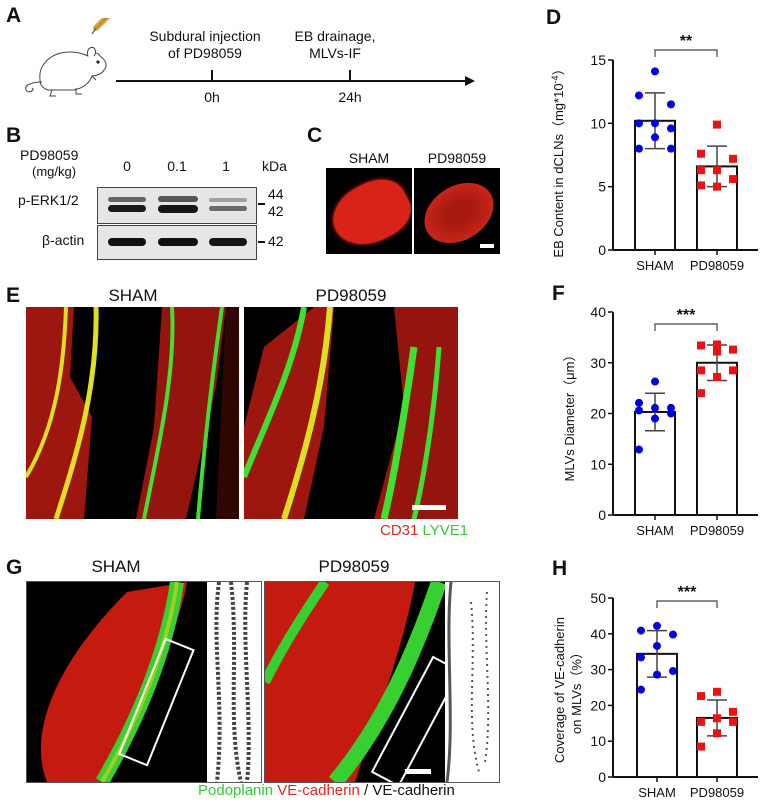 This screenshot has height=804, width=762. What do you see at coordinates (335, 36) in the screenshot?
I see `event-top-text: EB drainage,` at bounding box center [335, 36].